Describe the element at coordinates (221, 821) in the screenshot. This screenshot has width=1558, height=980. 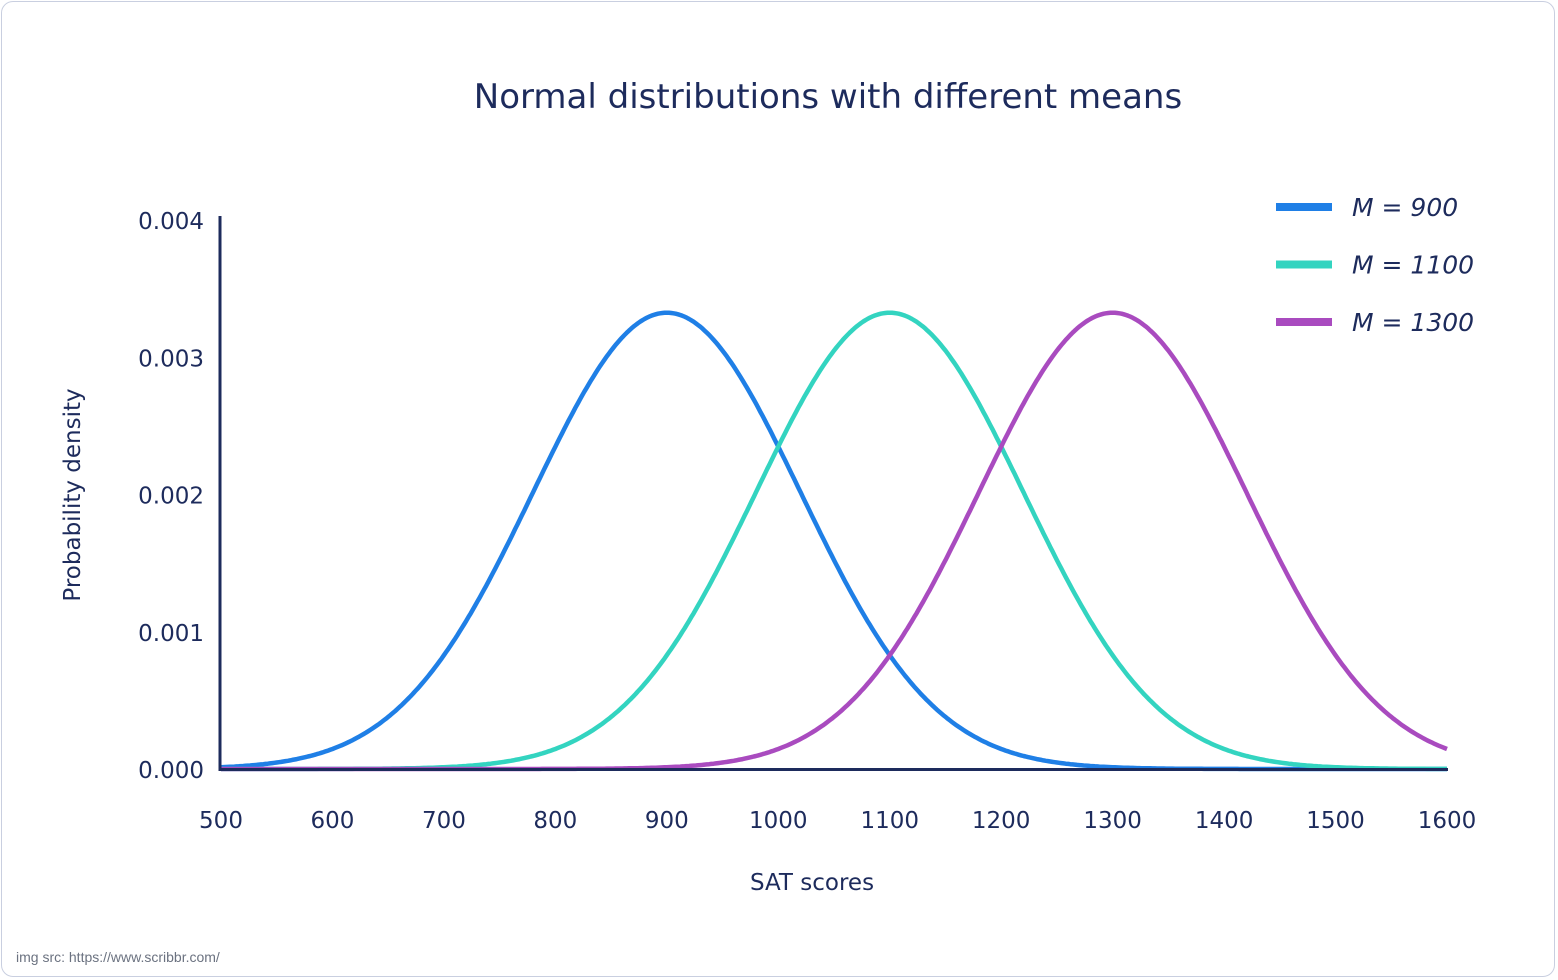
I see `x-tick-label: 500` at that location.